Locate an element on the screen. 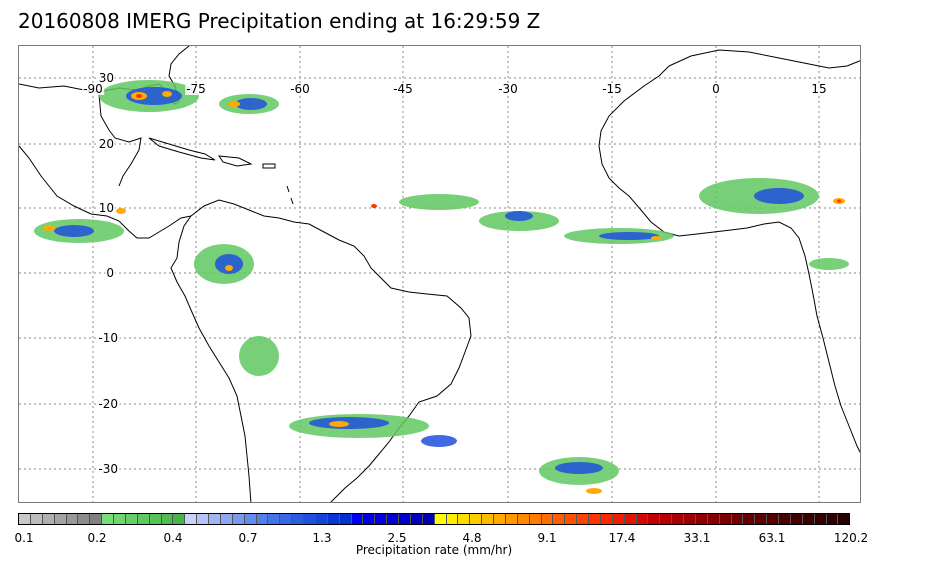 This screenshot has width=944, height=571. colorbar-tick: 63.1 is located at coordinates (772, 538).